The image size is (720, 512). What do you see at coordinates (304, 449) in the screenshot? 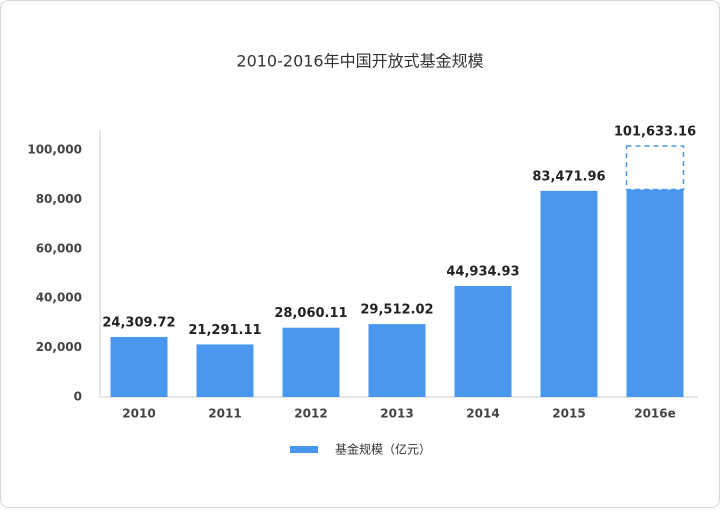
I see `legend-swatch` at bounding box center [304, 449].